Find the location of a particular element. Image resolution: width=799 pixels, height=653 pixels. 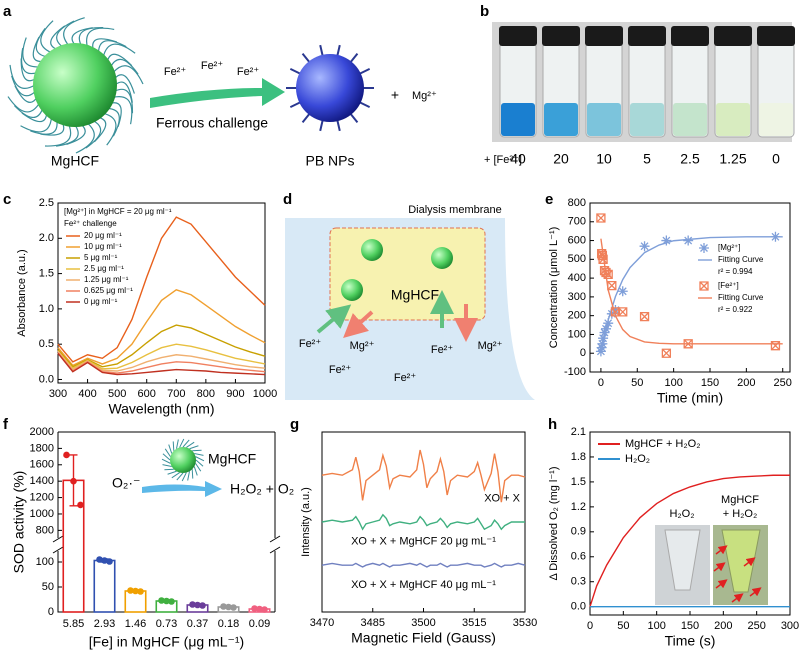

annotation: O₂·⁻ is located at coordinates (126, 483).